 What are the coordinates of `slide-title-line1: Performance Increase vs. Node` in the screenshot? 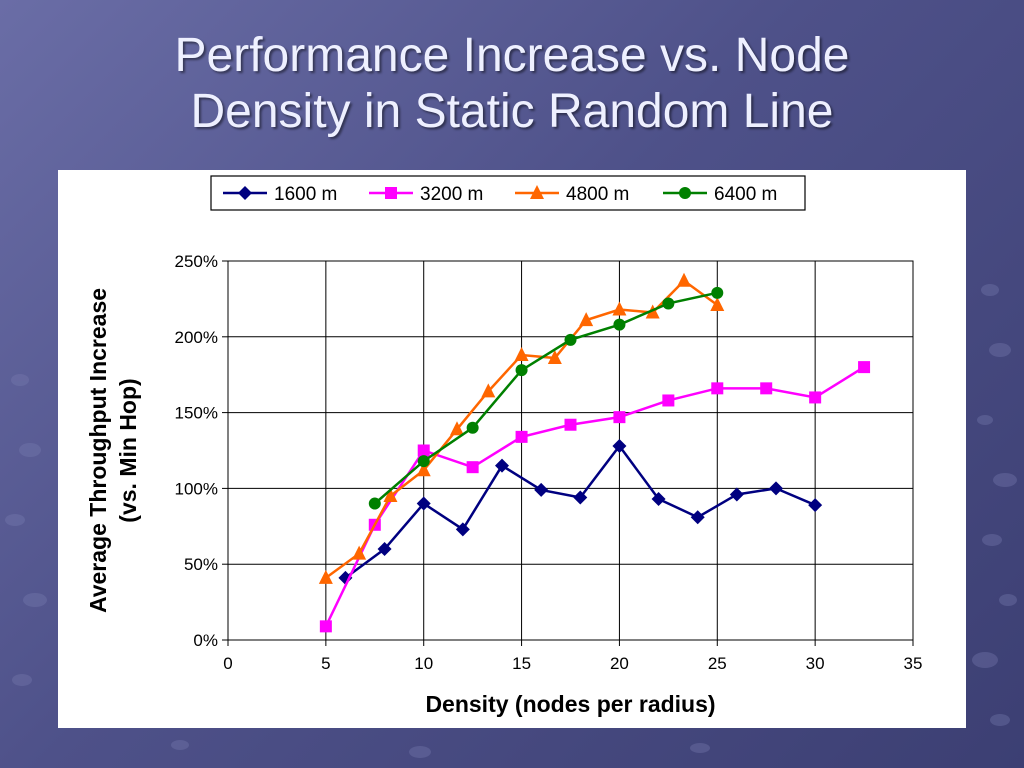 It's located at (512, 55).